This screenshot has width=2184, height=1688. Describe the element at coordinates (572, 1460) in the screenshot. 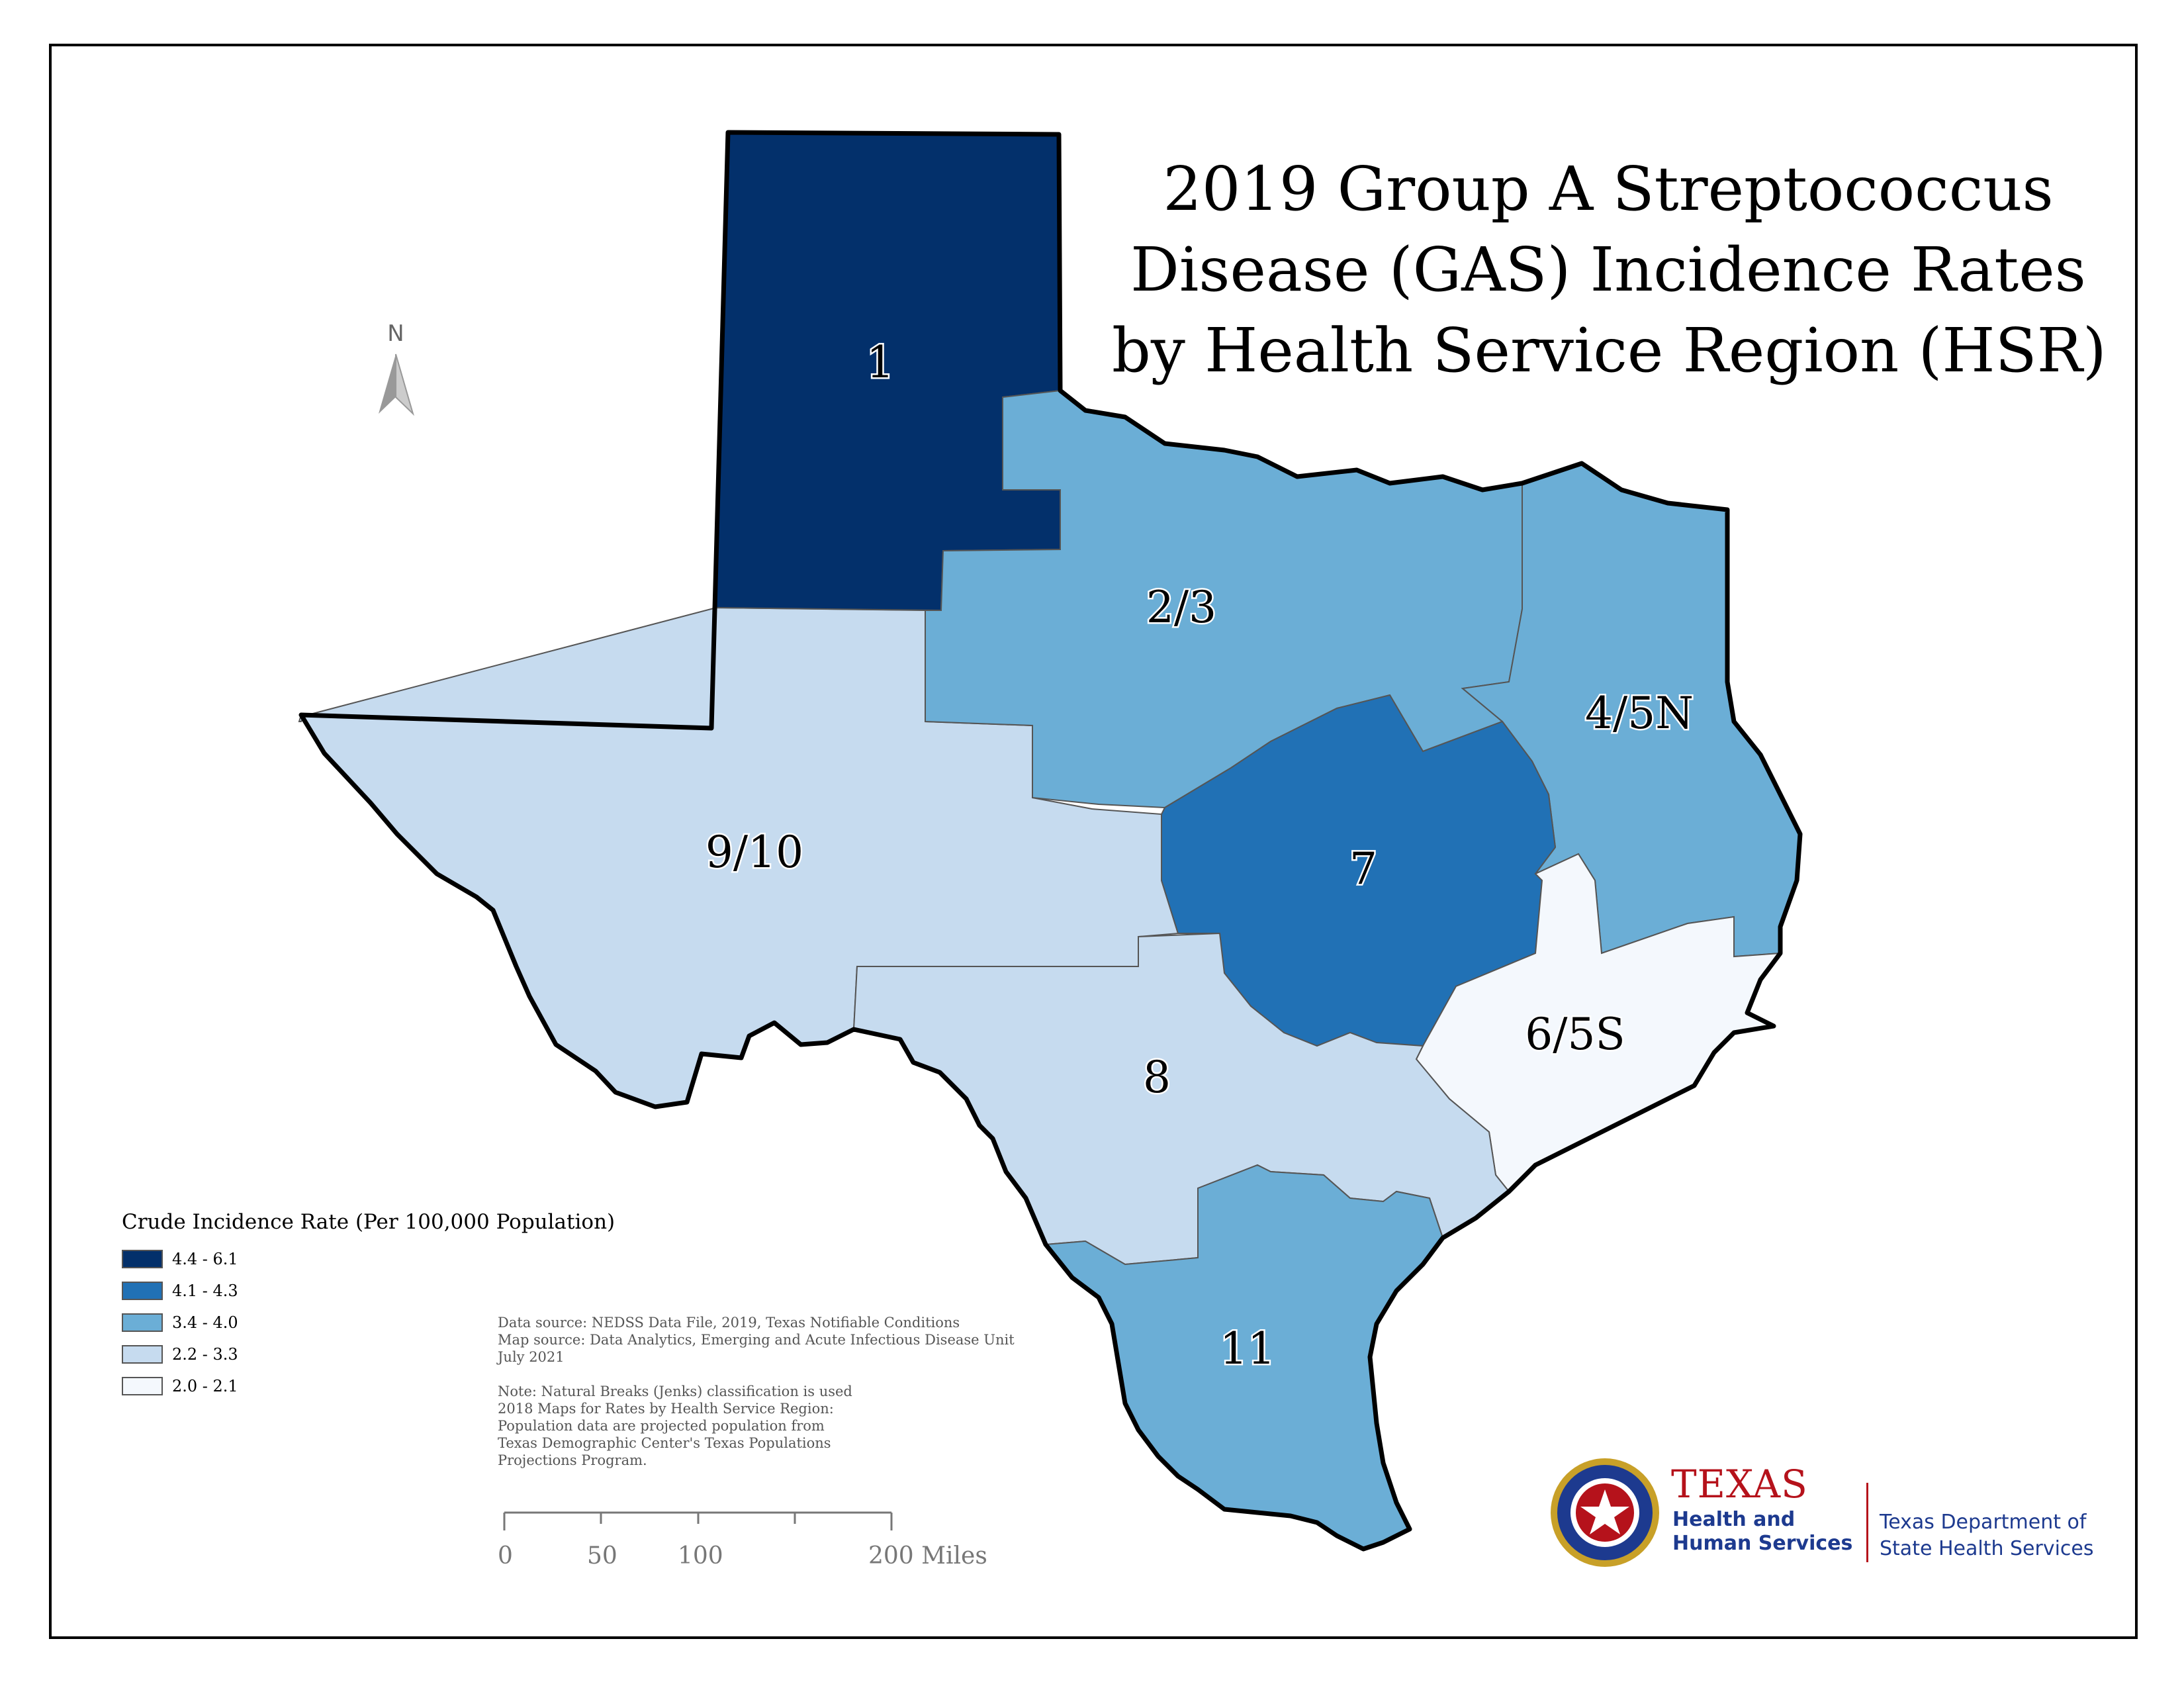

I see `note-text: Projections Program.` at that location.